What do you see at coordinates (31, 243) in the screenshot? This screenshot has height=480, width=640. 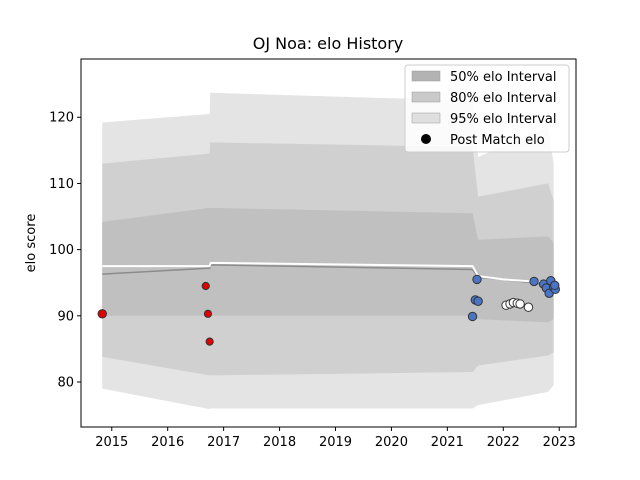 I see `y-axis-label: elo score` at bounding box center [31, 243].